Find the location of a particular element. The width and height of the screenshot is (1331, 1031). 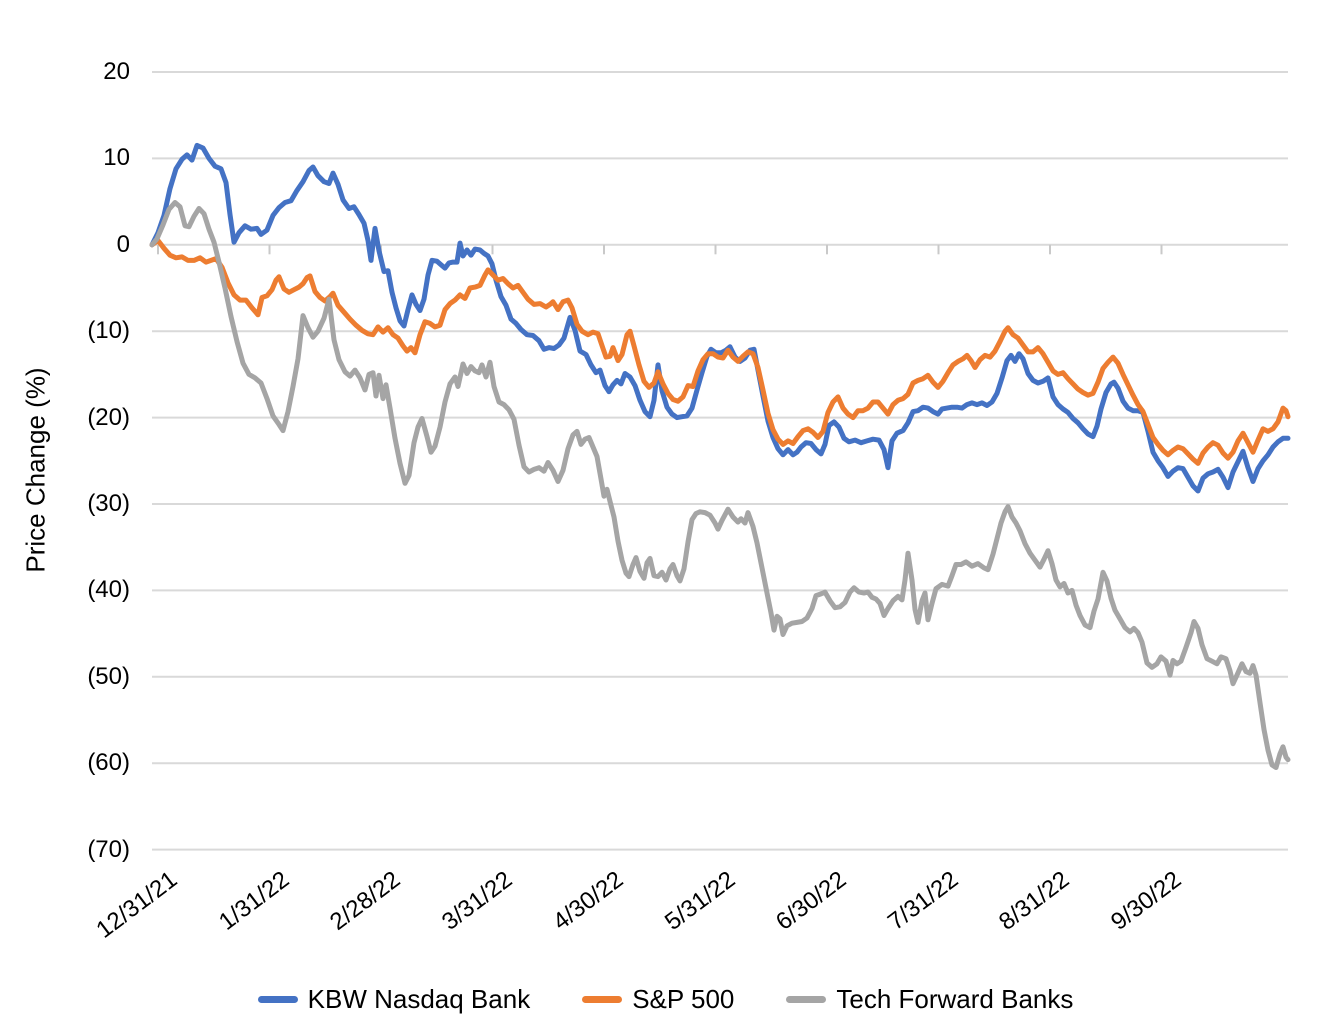

y-tick-label: (60) is located at coordinates (108, 763).